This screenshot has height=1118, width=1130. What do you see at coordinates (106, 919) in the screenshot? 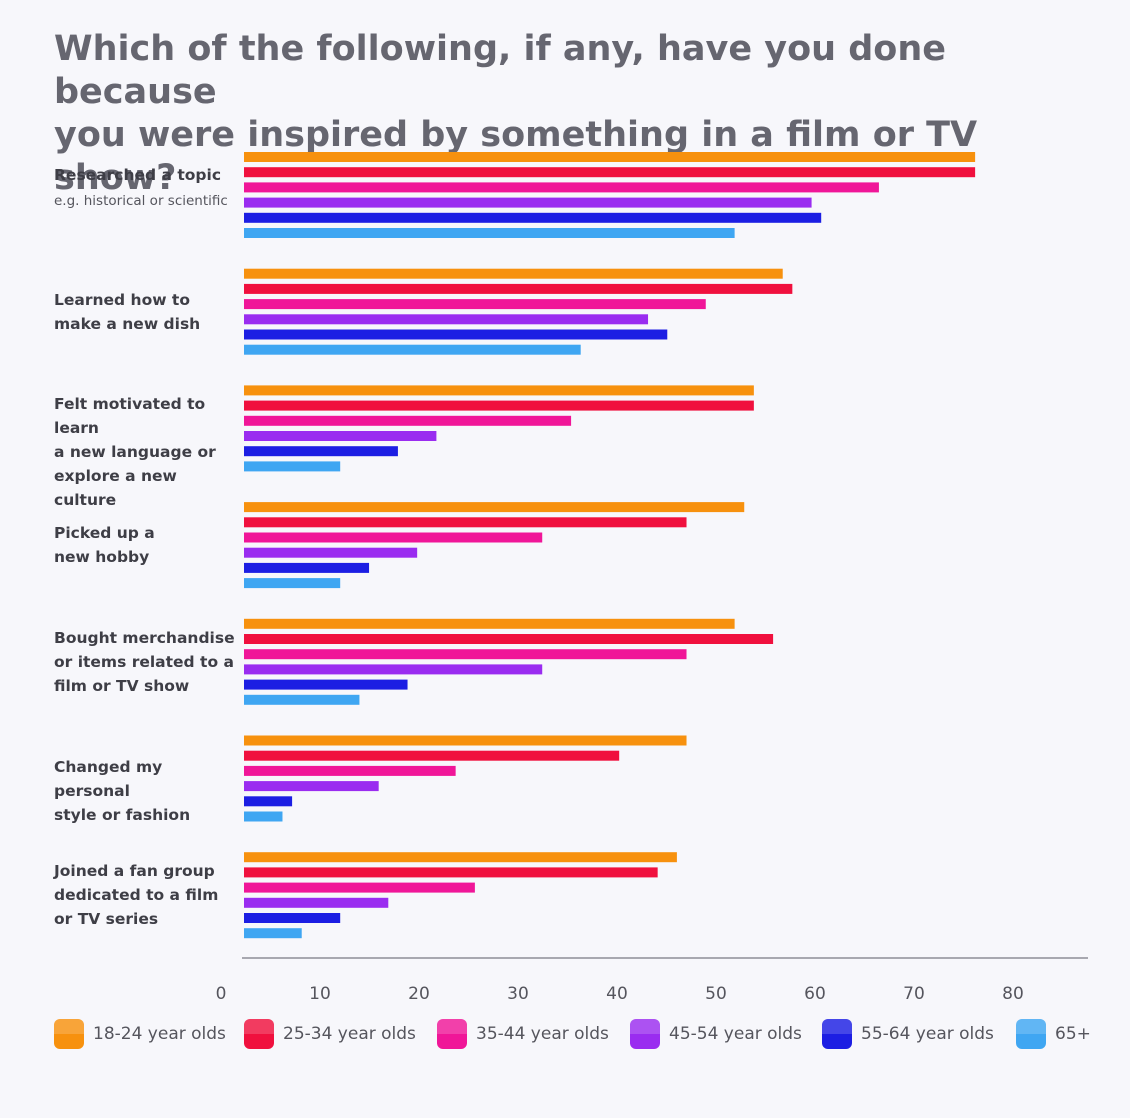
I see `category-label-line: or TV series` at bounding box center [106, 919].